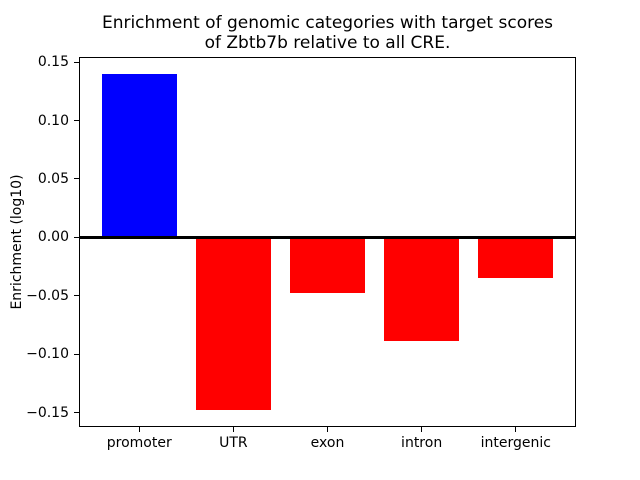 The height and width of the screenshot is (480, 640). Describe the element at coordinates (233, 324) in the screenshot. I see `bar-UTR` at that location.